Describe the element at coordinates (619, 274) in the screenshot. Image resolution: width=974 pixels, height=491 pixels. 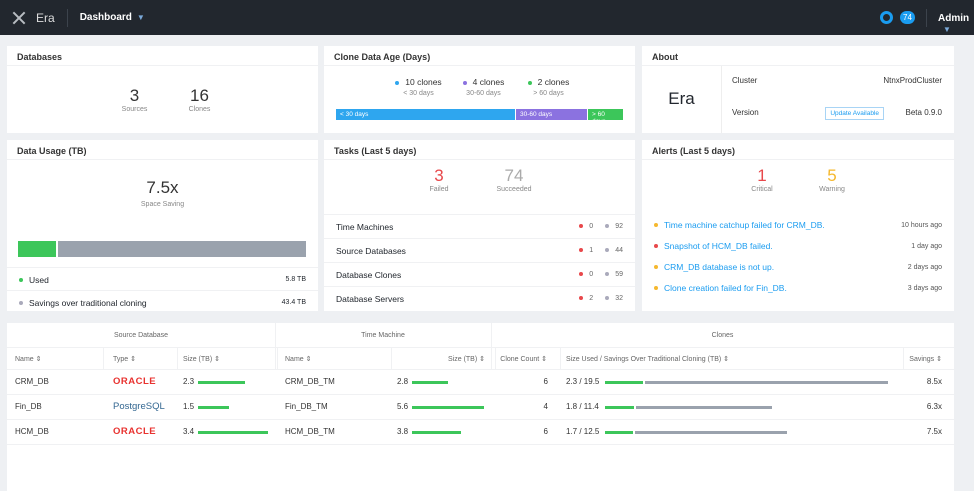
I see `succeeded-count: 59` at that location.